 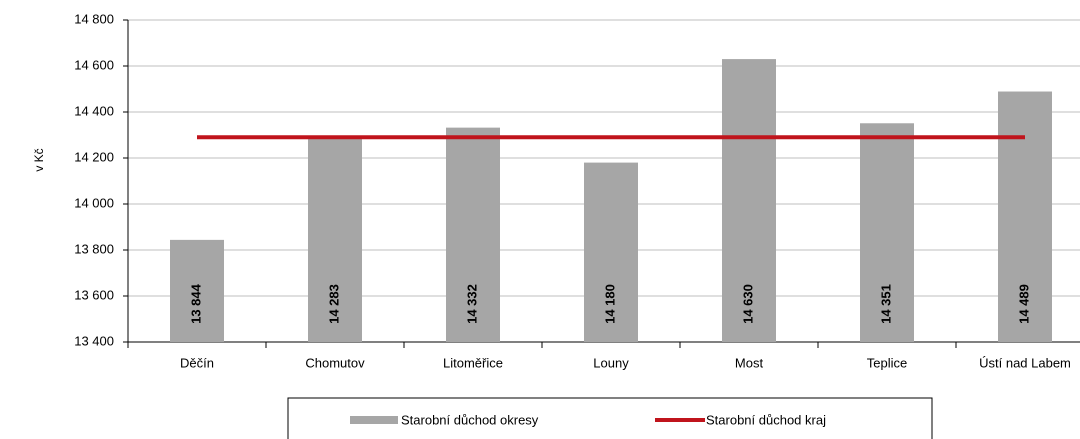 I want to click on value-label: 14 332, so click(x=471, y=304).